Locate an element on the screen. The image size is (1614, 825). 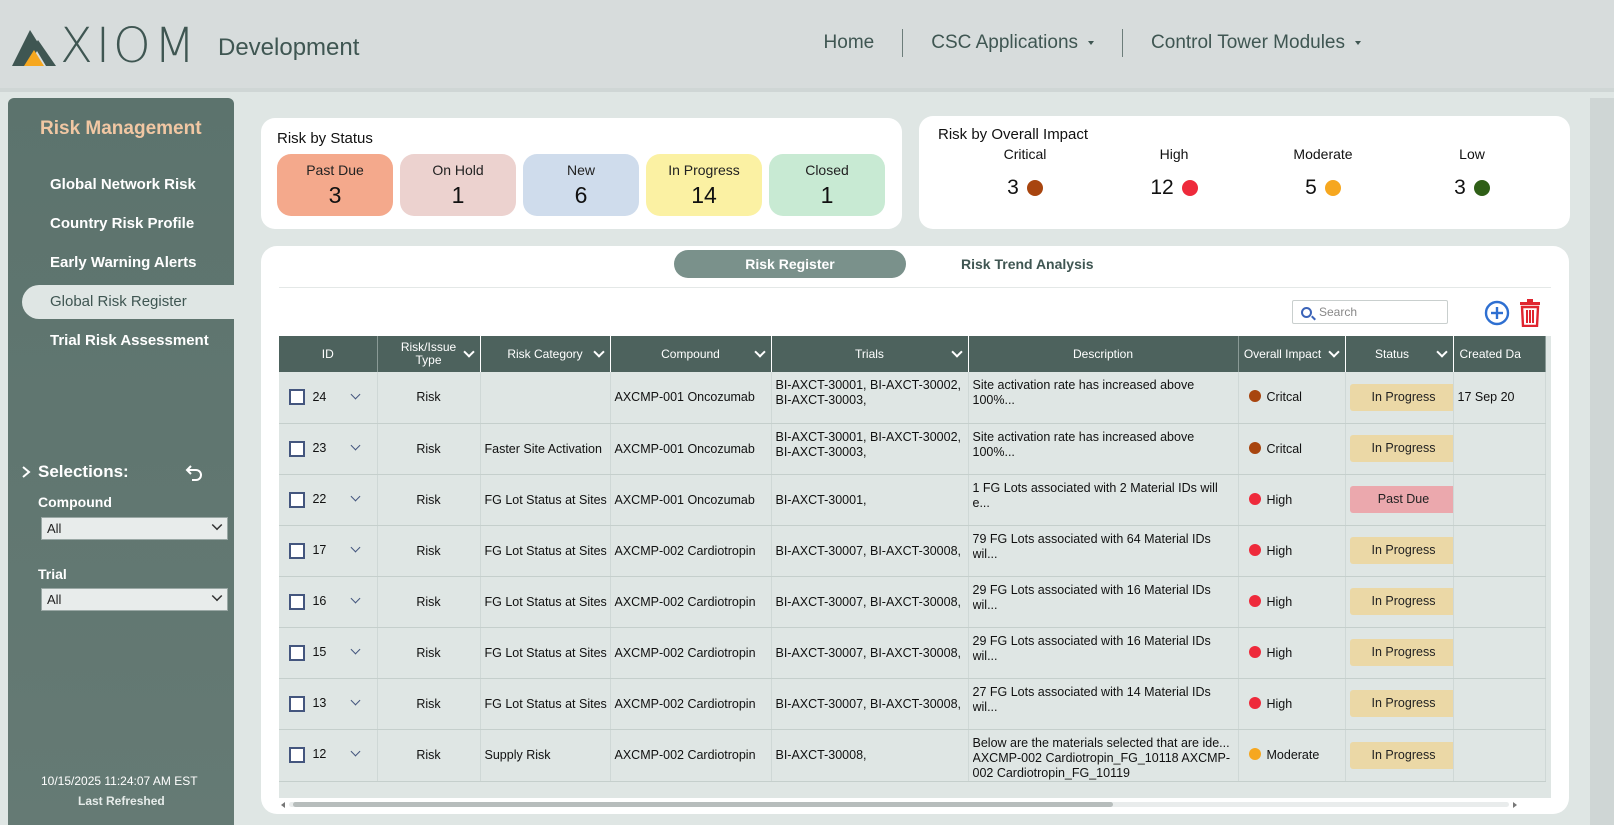
impact-text: Moderate is located at coordinates (1293, 755).